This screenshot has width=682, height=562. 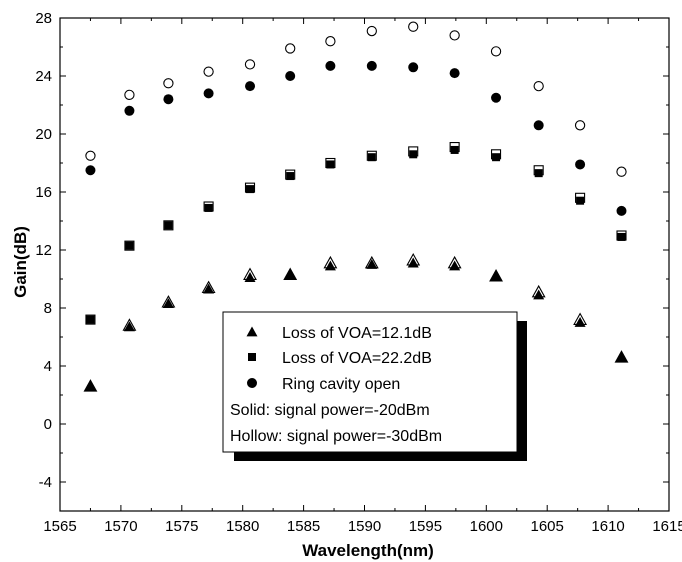 I want to click on legend-marker-triangle, so click(x=252, y=331).